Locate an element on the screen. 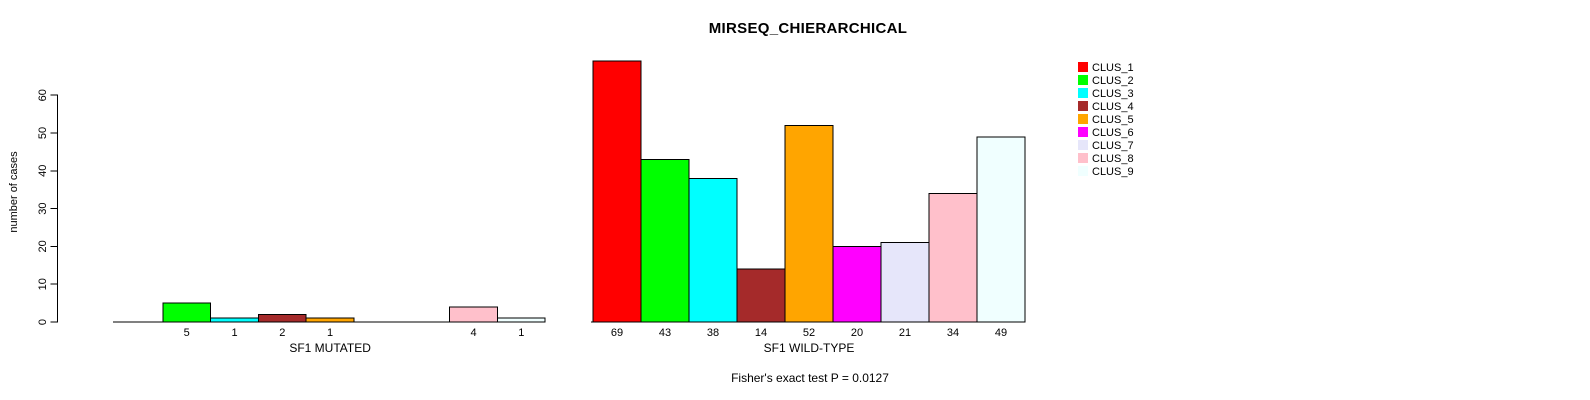 The image size is (1590, 400). legend-label-clus_1: CLUS_1 is located at coordinates (1113, 68).